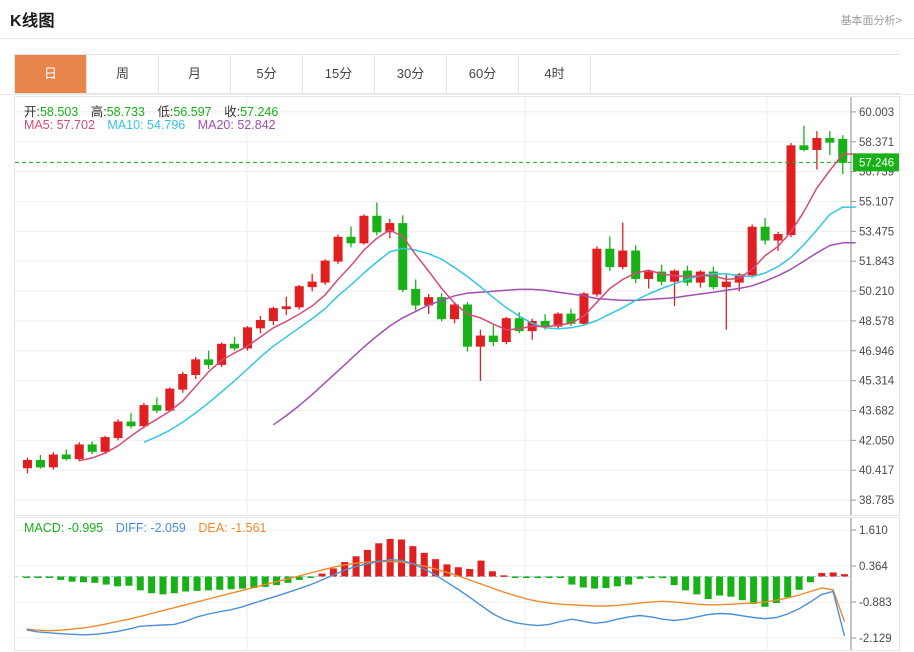  Describe the element at coordinates (876, 162) in the screenshot. I see `price-tag` at that location.